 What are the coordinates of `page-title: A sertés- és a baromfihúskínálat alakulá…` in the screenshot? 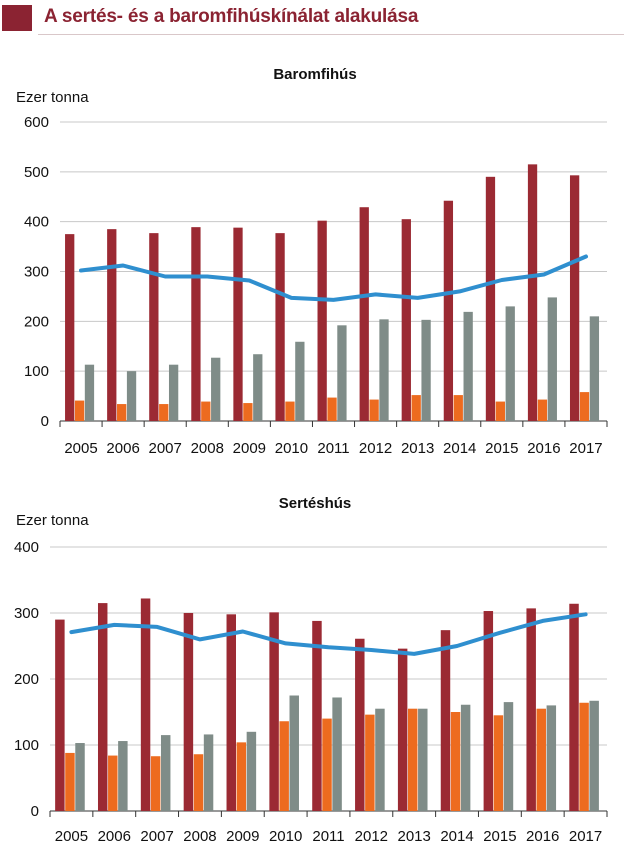 It's located at (231, 16).